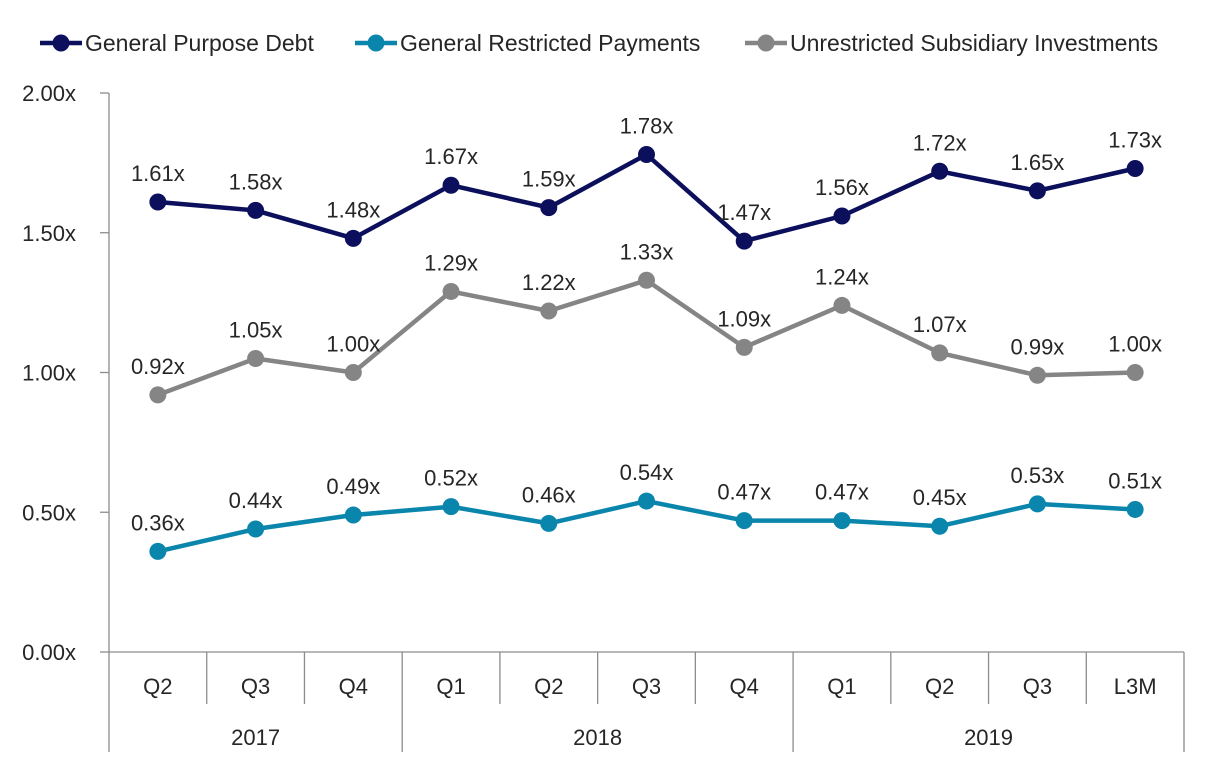 Image resolution: width=1216 pixels, height=775 pixels. I want to click on data-label: 0.54x, so click(647, 472).